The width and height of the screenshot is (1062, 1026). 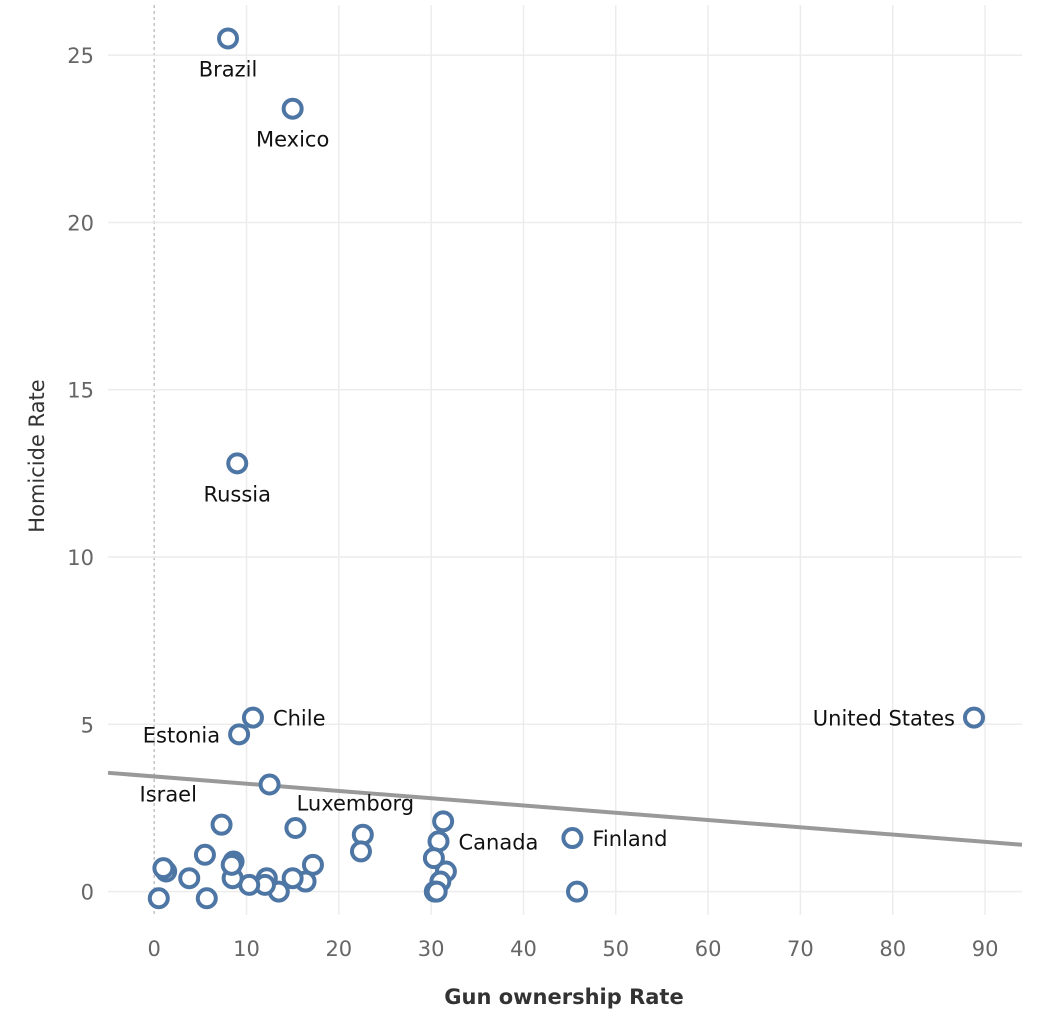 I want to click on x-tick-label: 20, so click(x=338, y=949).